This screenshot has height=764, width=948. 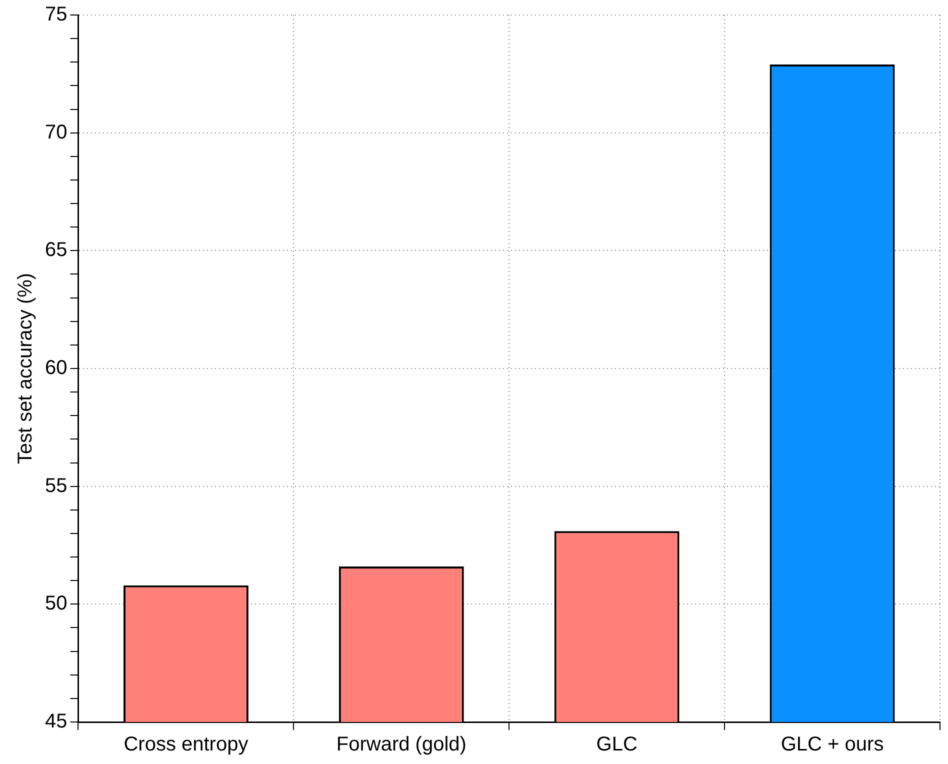 I want to click on y-tick-label: 65, so click(x=56, y=250).